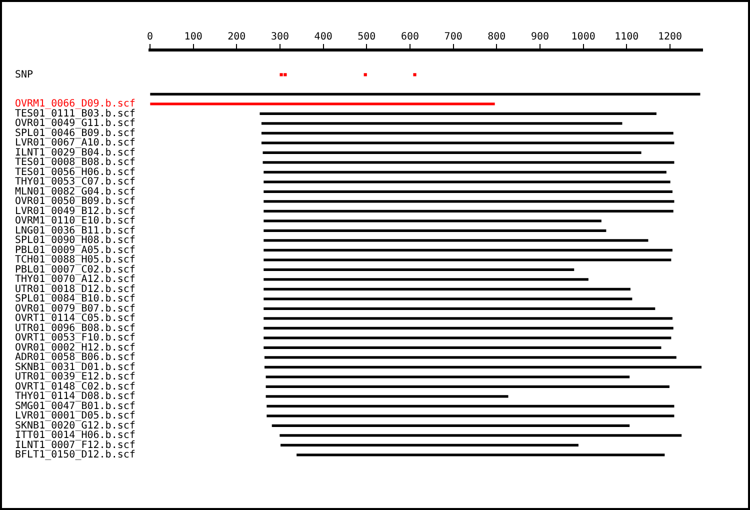  Describe the element at coordinates (670, 37) in the screenshot. I see `x-tick-label: 1200` at that location.